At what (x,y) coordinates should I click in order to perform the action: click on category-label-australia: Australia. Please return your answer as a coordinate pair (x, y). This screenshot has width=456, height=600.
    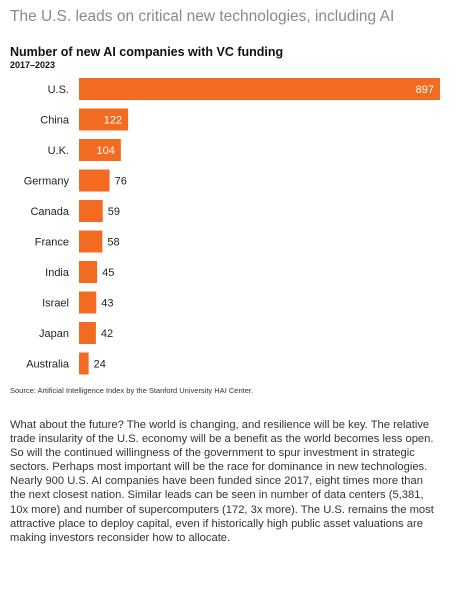
    Looking at the image, I should click on (48, 365).